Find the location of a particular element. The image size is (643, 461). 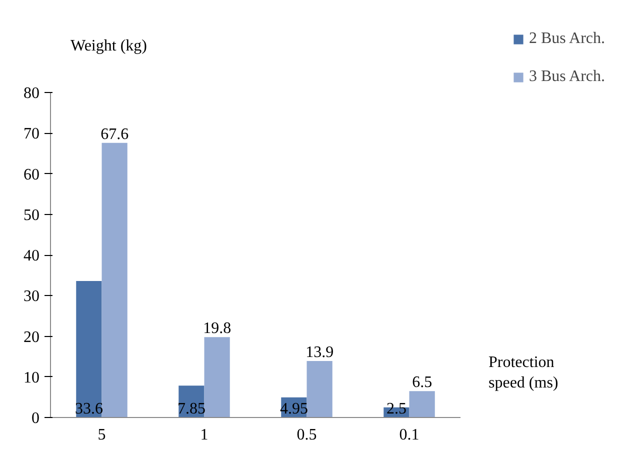

y-tick-label: 30 is located at coordinates (32, 297).